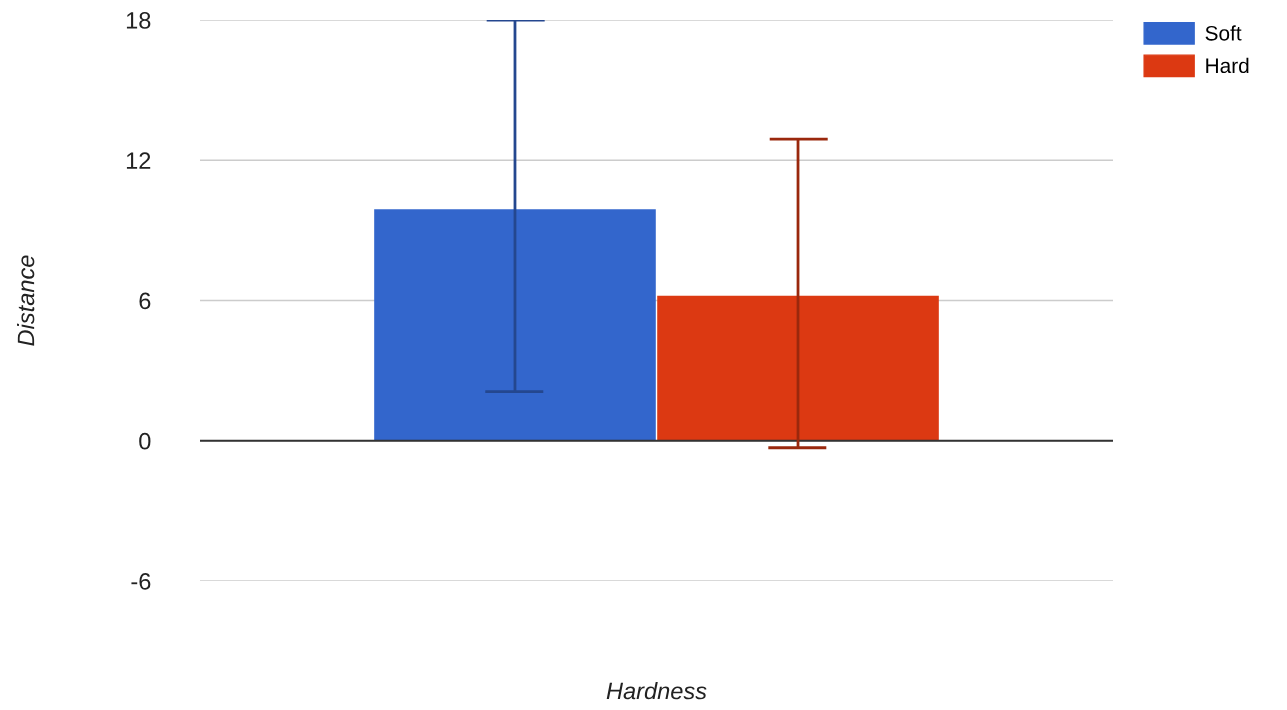  Describe the element at coordinates (145, 301) in the screenshot. I see `y-tick-label: 6` at that location.